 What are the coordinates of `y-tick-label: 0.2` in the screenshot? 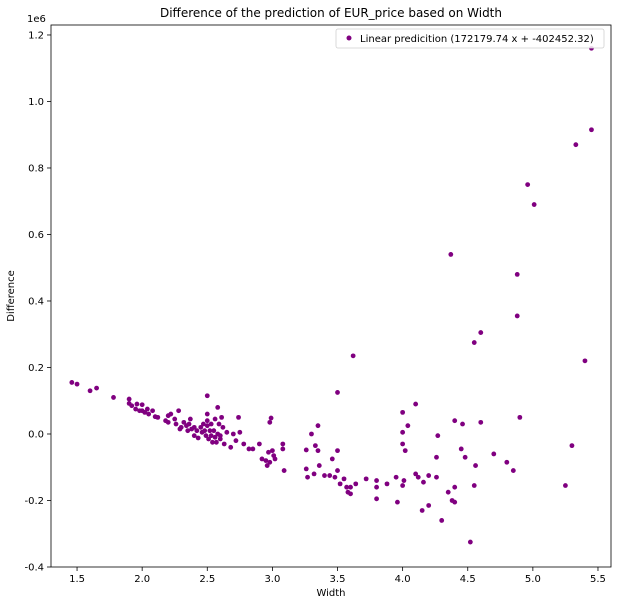 It's located at (36, 368).